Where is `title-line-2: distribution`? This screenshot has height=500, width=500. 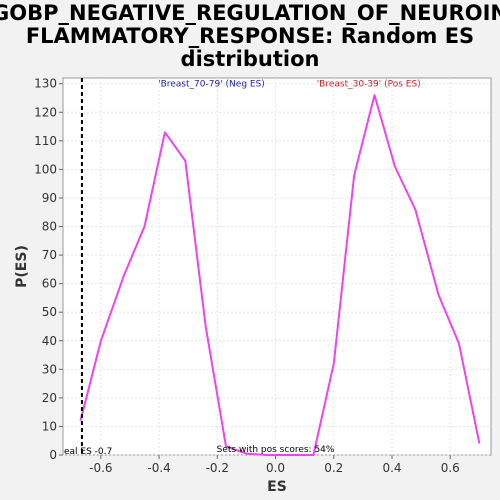 title-line-2: distribution is located at coordinates (250, 59).